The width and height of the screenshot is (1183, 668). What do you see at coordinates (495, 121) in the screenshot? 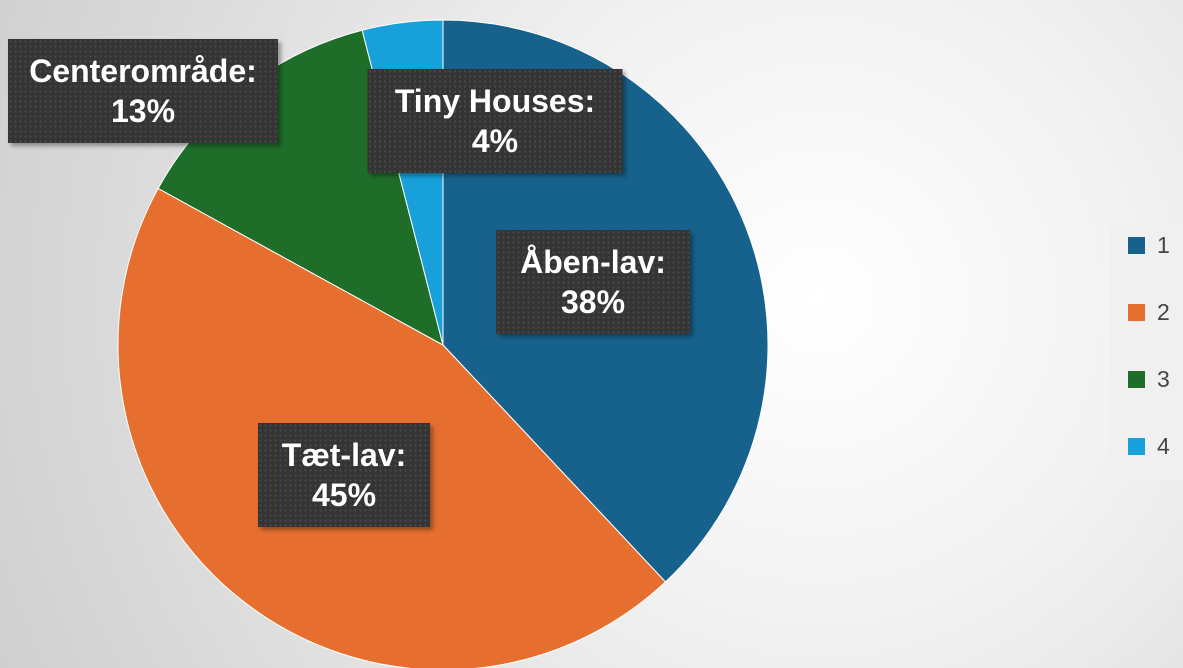
I see `data-label: Tiny Houses: 4%` at bounding box center [495, 121].